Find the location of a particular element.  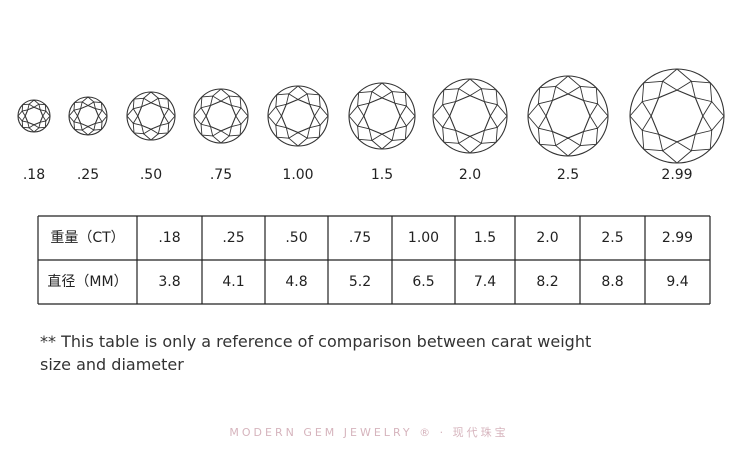

table-cell: 8.8 is located at coordinates (612, 282).